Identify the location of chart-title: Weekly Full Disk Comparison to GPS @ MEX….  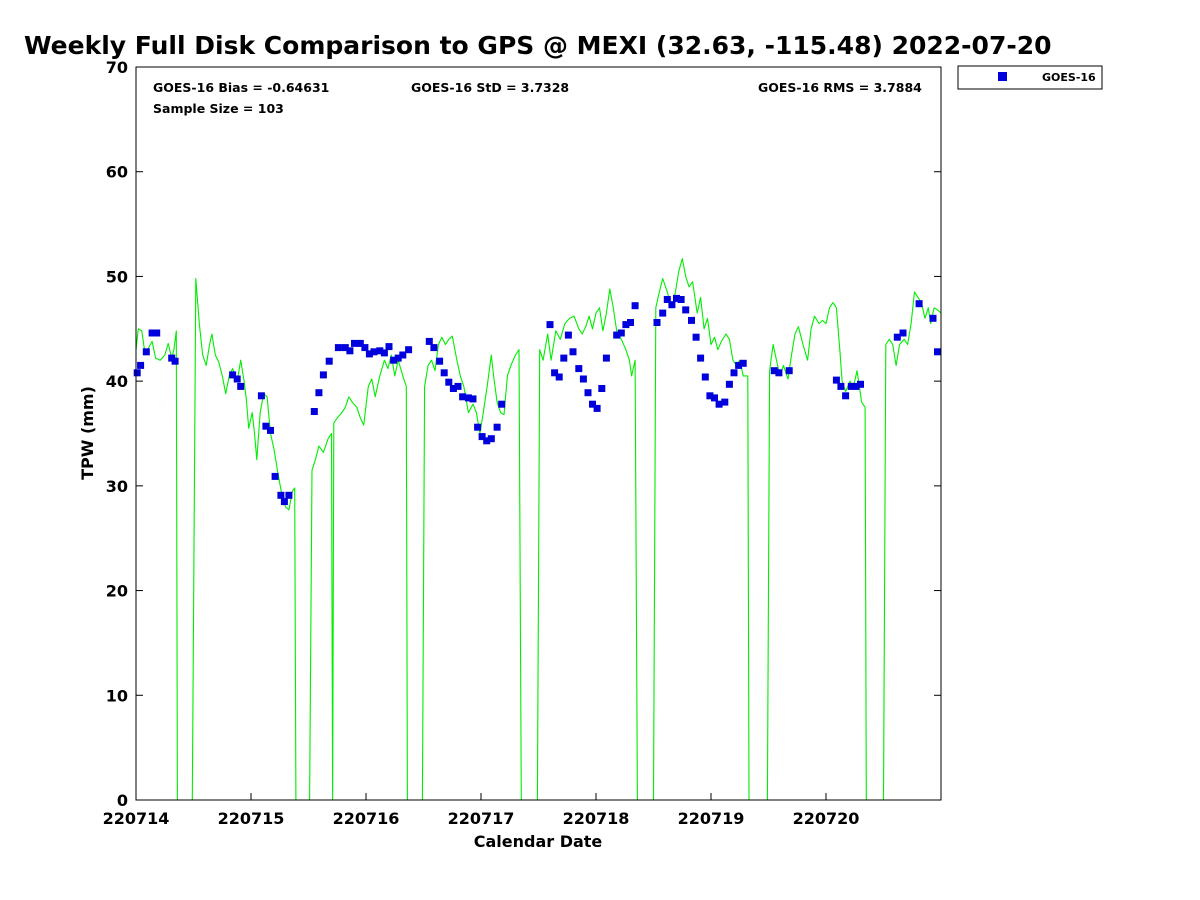
(538, 45).